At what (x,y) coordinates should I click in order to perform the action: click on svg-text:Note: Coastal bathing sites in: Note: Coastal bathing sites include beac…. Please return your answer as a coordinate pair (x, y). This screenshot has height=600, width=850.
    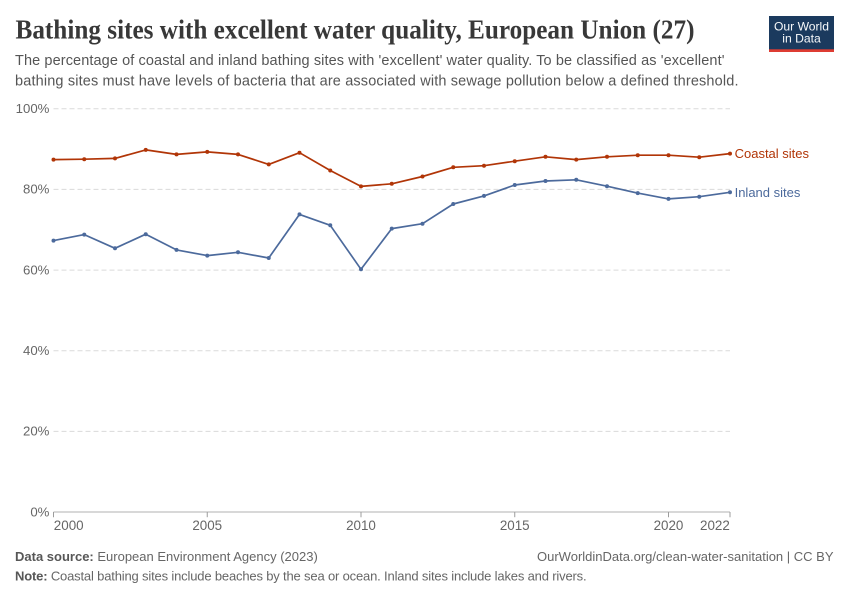
    Looking at the image, I should click on (300, 575).